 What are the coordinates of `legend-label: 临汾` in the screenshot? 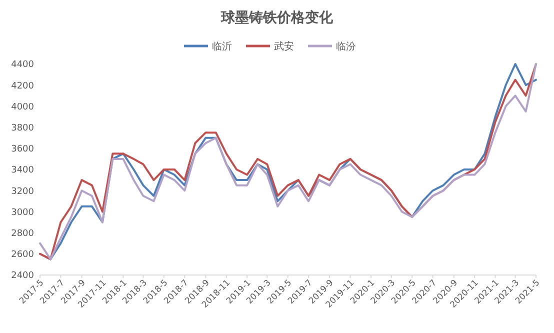 It's located at (346, 46).